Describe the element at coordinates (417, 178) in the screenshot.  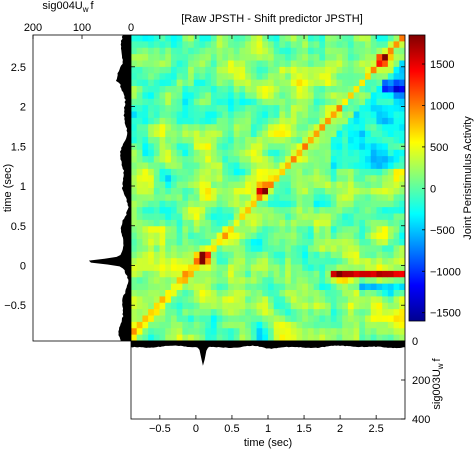
I see `colorbar-frame` at that location.